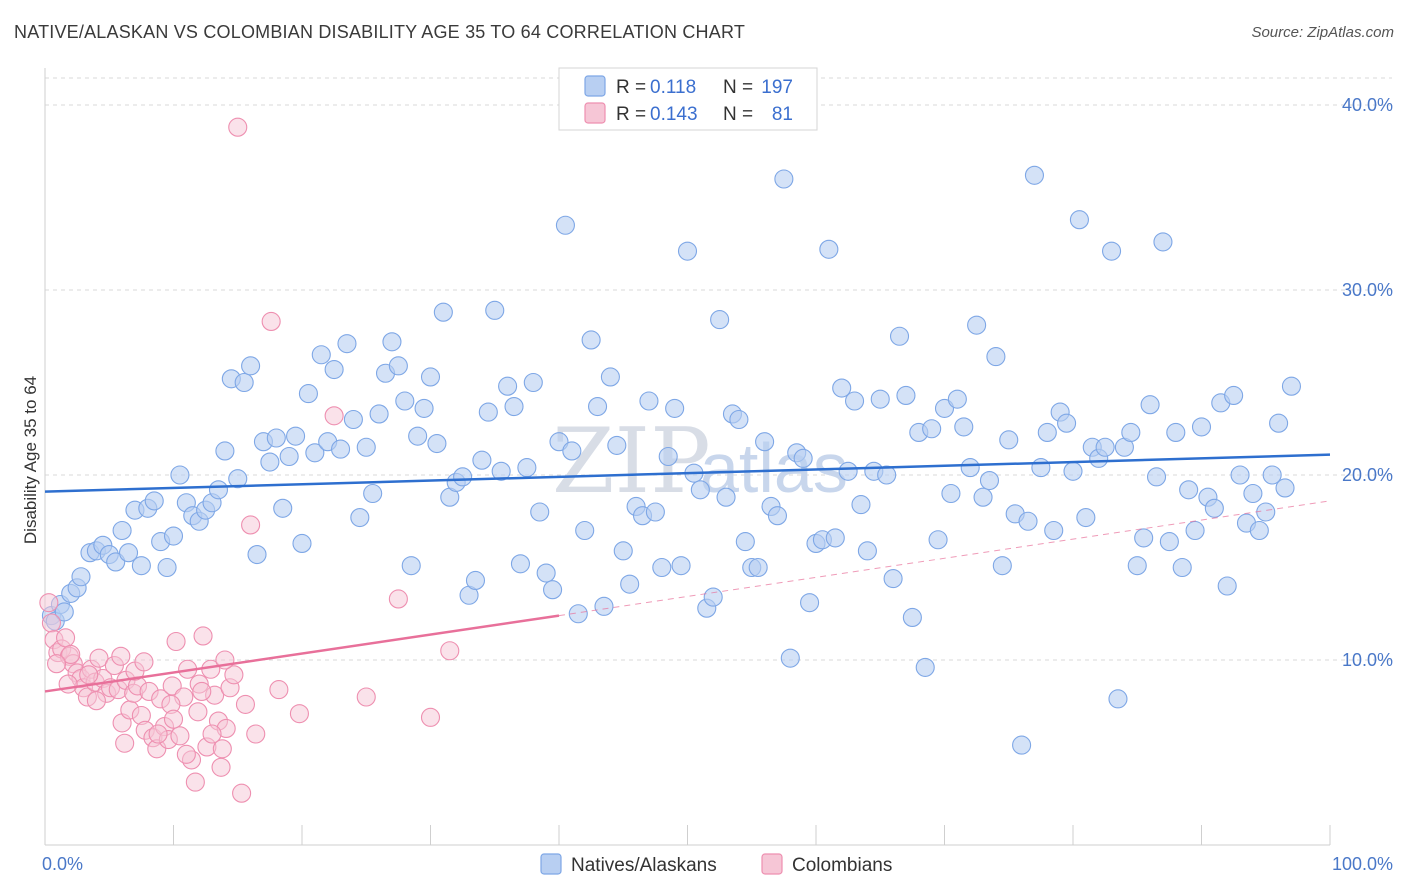 Image resolution: width=1406 pixels, height=892 pixels. Describe the element at coordinates (687, 473) in the screenshot. I see `natives-trend-line` at that location.